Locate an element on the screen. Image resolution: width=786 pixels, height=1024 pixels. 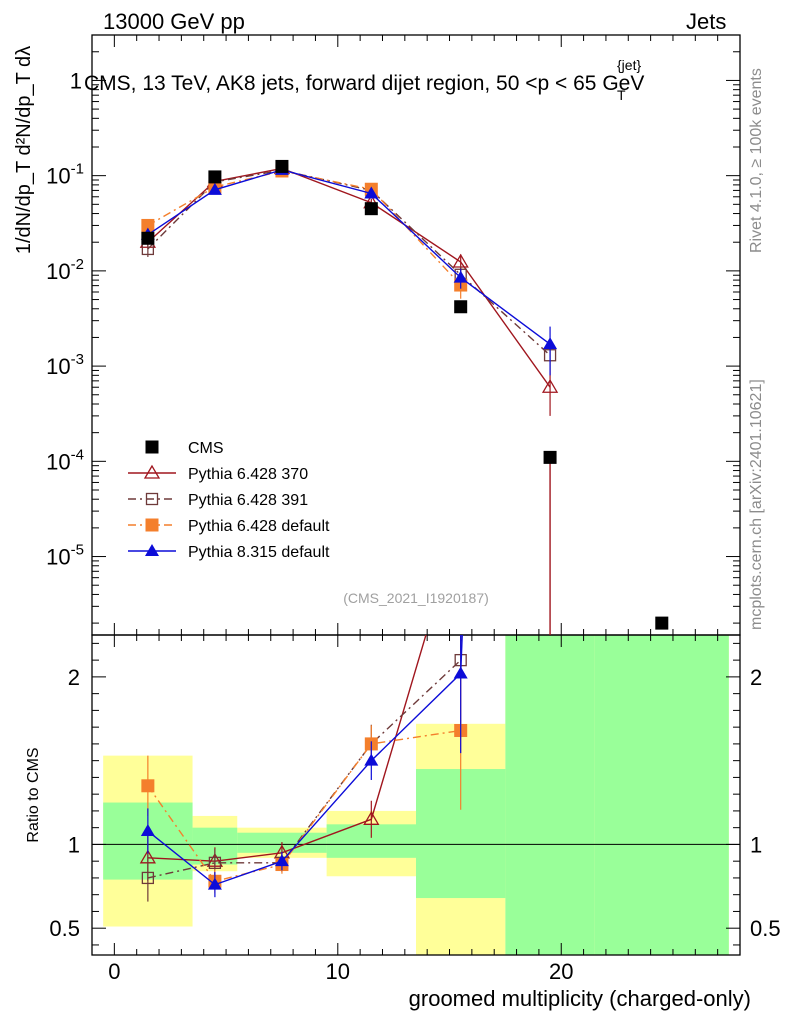
y-axis-label: 1/dN/dp_T d²N/dp_T dλ is located at coordinates (24, 150).